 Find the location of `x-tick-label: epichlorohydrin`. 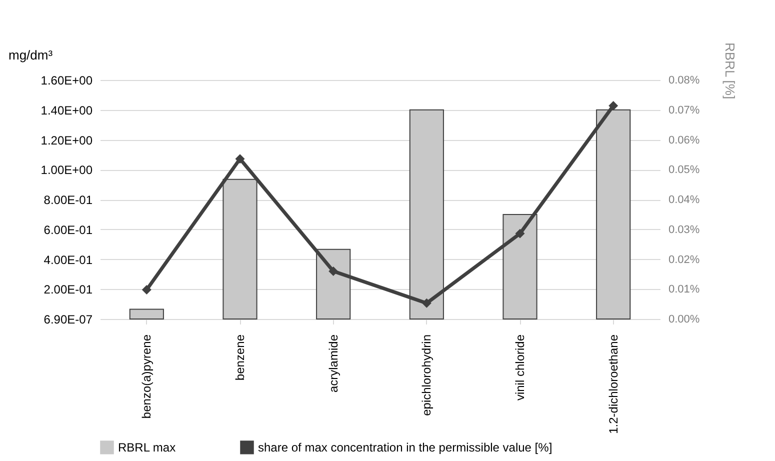

x-tick-label: epichlorohydrin is located at coordinates (427, 375).